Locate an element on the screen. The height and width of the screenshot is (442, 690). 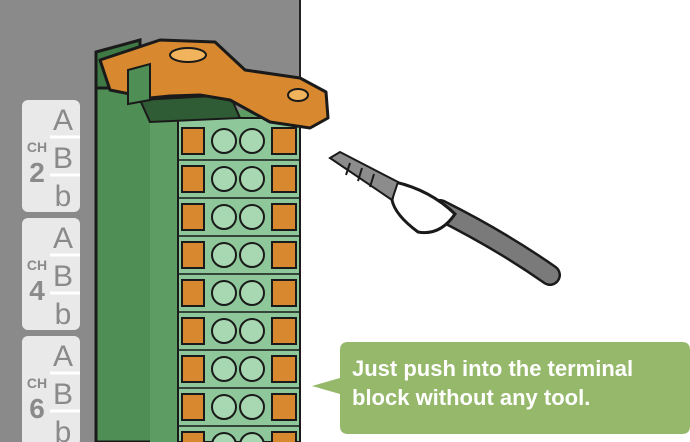
callout-line-1: Just push into the terminal is located at coordinates (493, 368).